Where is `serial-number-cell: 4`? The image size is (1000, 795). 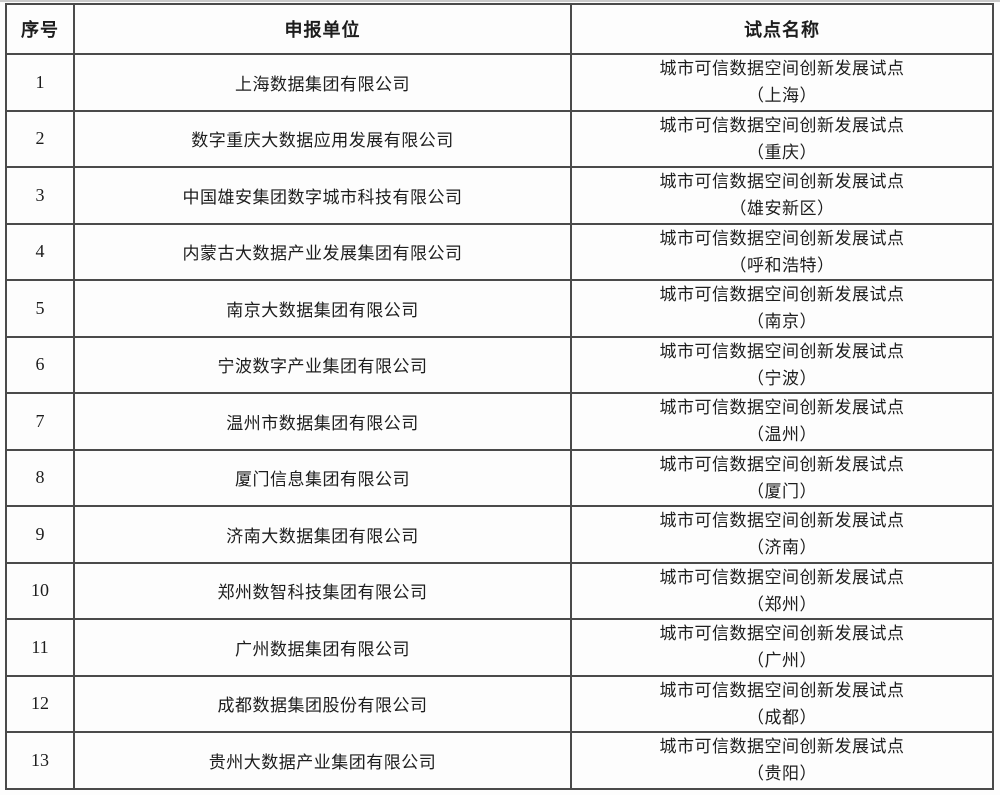
serial-number-cell: 4 is located at coordinates (40, 251).